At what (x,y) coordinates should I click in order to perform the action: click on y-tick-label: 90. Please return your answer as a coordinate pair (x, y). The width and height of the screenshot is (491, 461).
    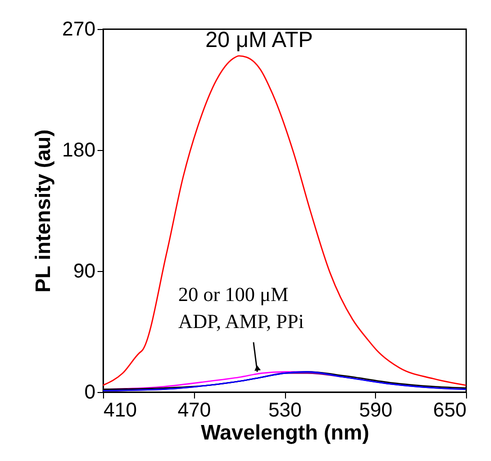
    Looking at the image, I should click on (84, 271).